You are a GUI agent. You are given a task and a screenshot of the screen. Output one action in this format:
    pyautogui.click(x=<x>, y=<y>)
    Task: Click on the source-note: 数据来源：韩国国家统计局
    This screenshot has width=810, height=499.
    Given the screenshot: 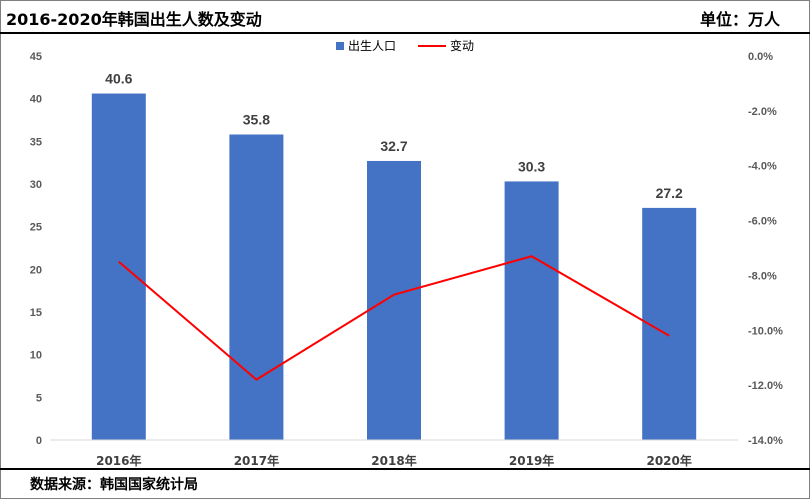 What is the action you would take?
    pyautogui.click(x=114, y=485)
    